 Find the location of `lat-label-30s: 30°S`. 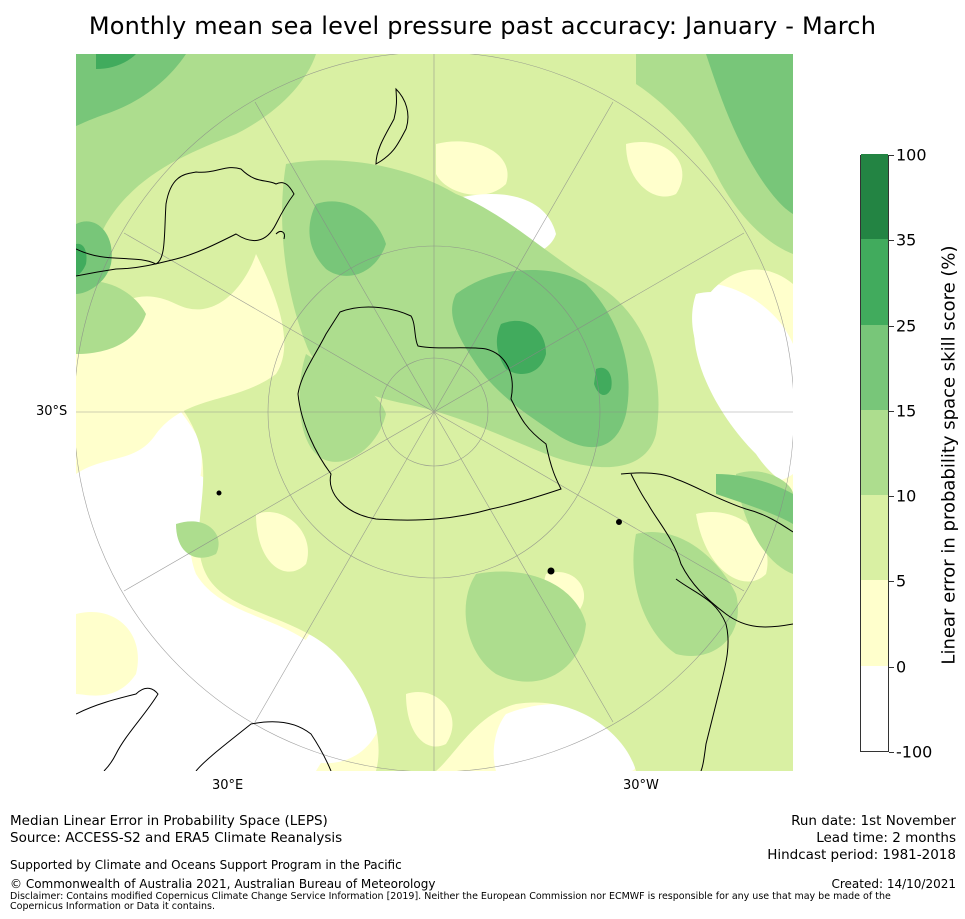

lat-label-30s: 30°S is located at coordinates (52, 411).